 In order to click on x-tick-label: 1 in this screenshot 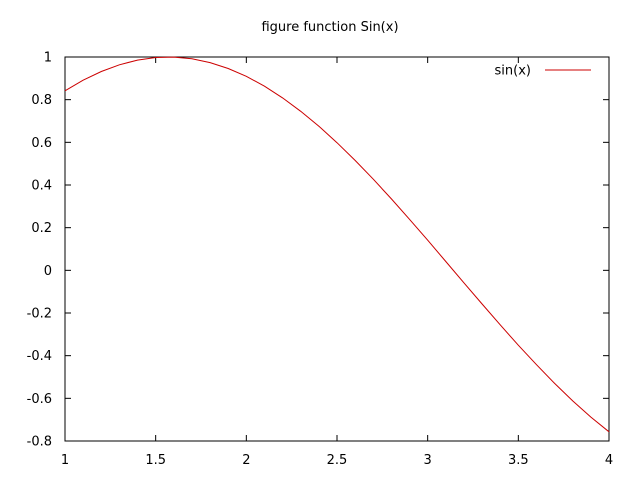, I will do `click(65, 460)`.